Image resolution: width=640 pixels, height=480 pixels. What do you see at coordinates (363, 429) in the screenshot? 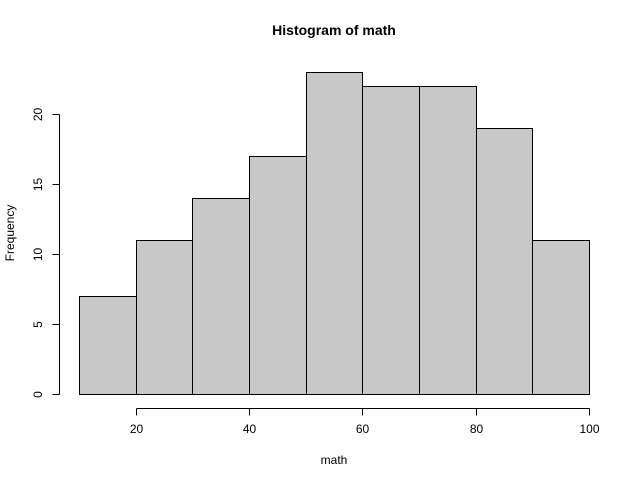
I see `x-tick-label: 60` at bounding box center [363, 429].